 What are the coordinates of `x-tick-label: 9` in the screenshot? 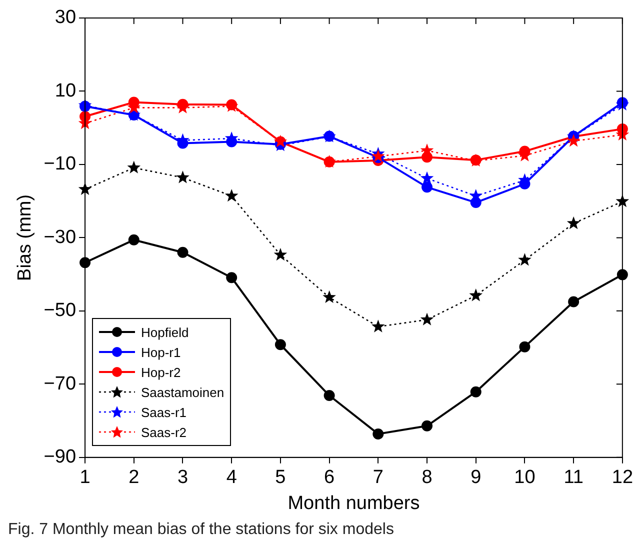 It's located at (476, 477).